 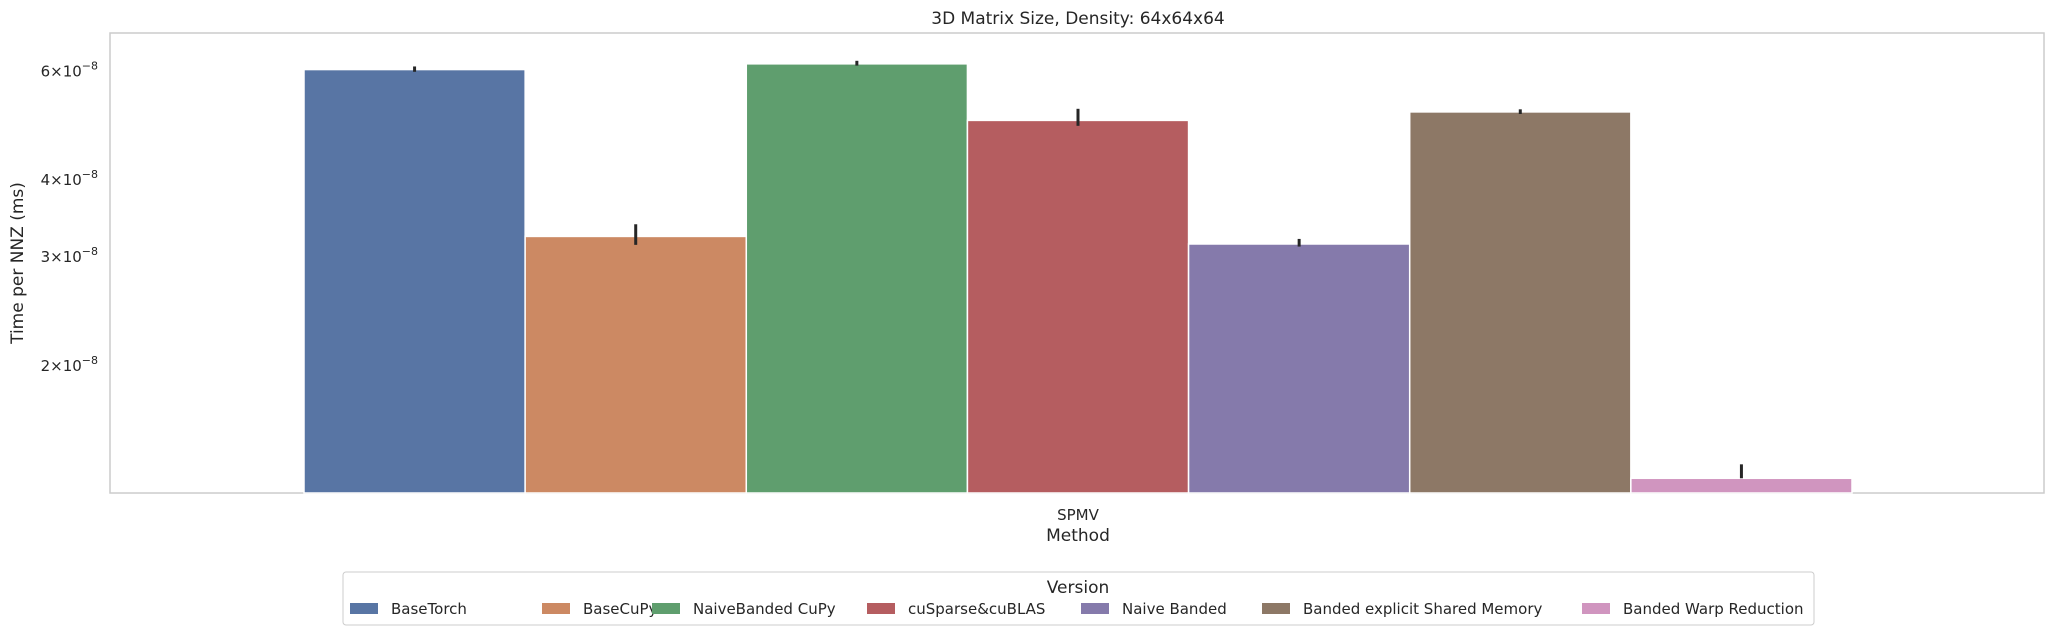 I want to click on legend-item-banded-explicit-shared-memory: Banded explicit Shared Memory, so click(x=1402, y=609).